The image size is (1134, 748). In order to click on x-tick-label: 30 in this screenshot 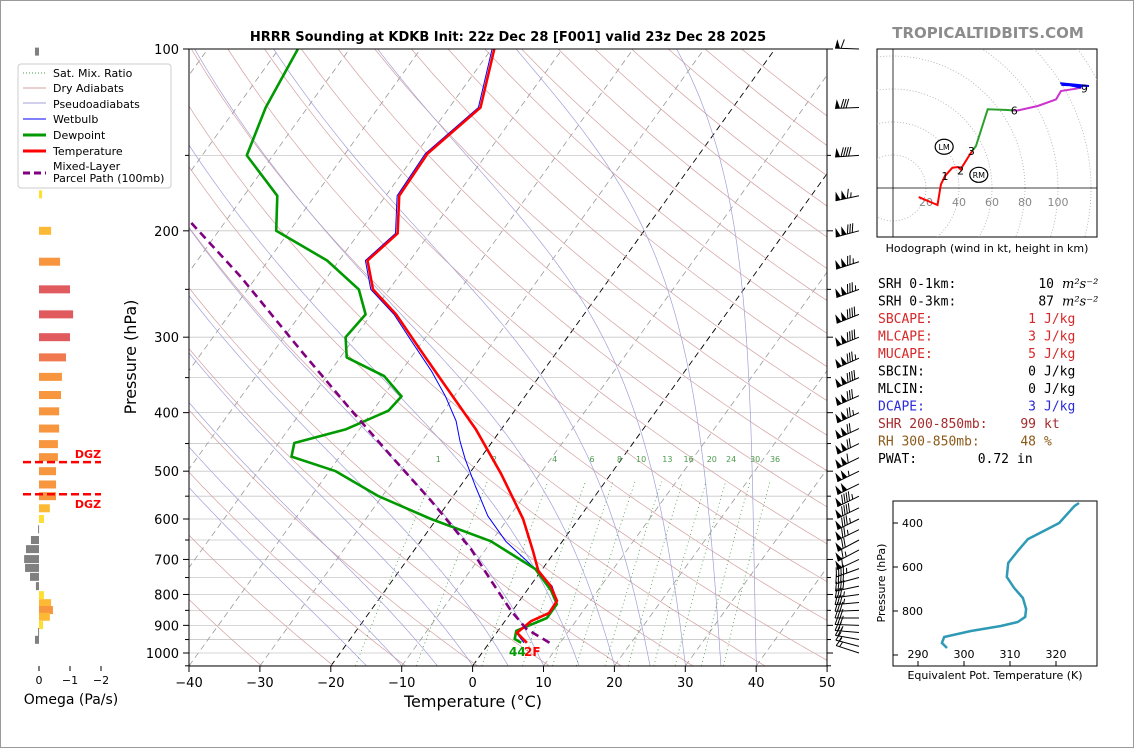, I will do `click(685, 683)`.